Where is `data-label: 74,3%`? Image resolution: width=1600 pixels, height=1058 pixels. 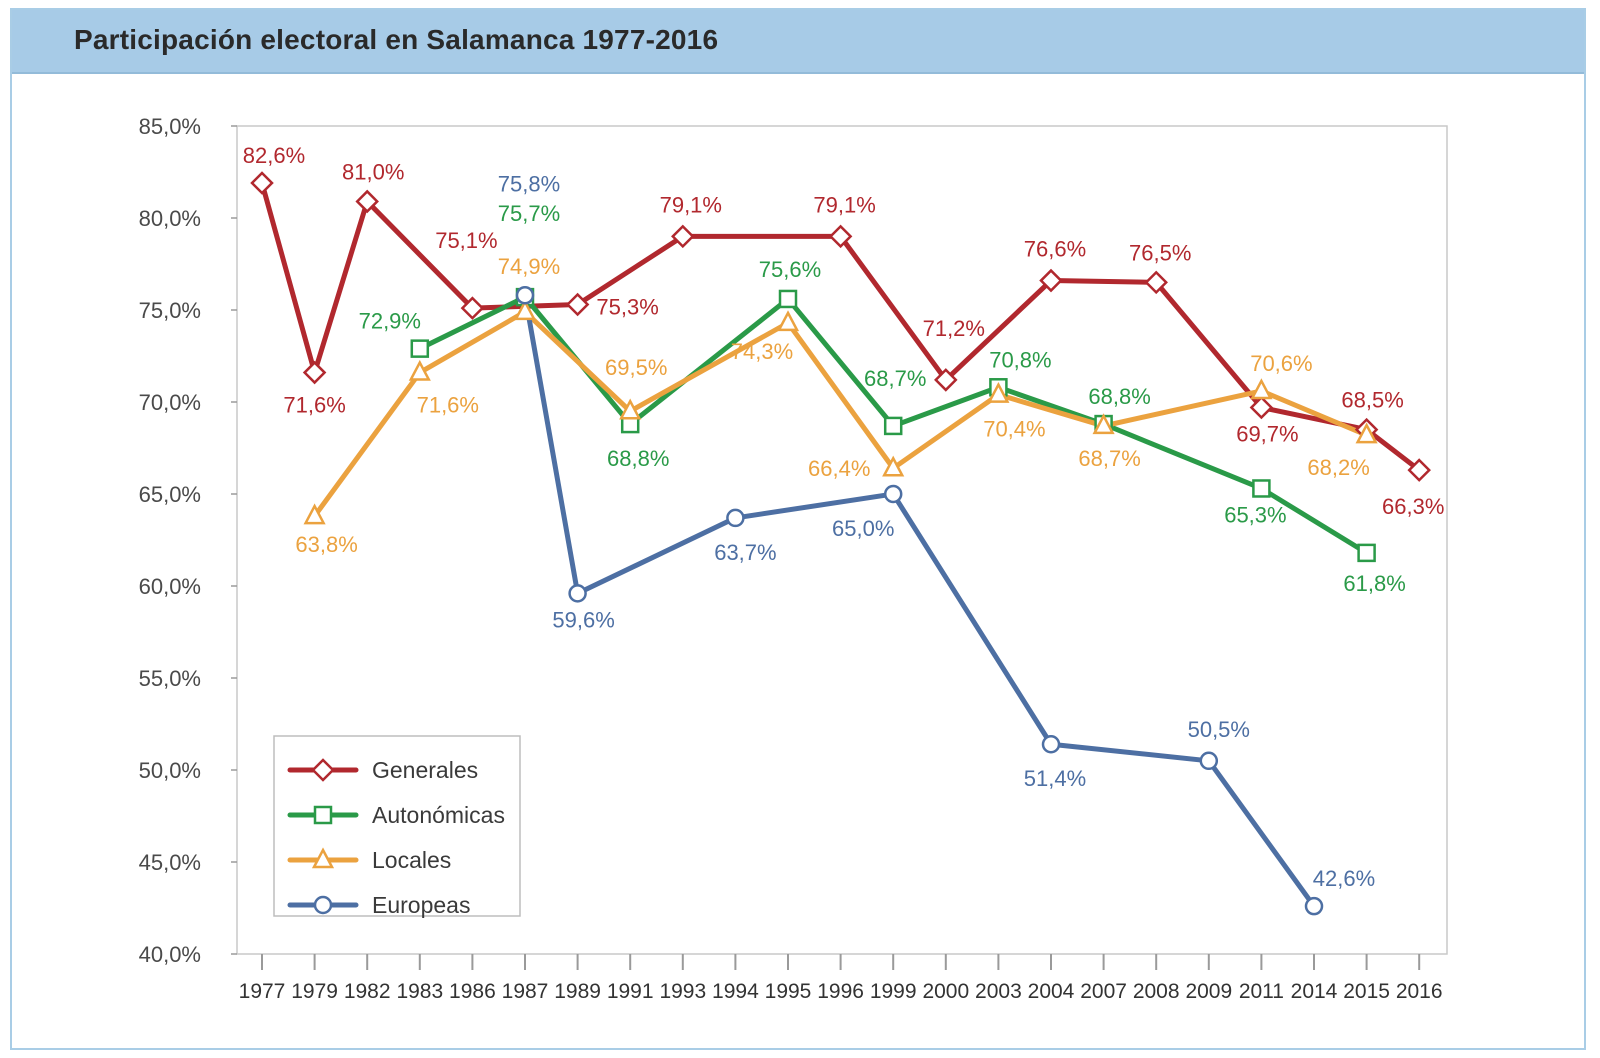 data-label: 74,3% is located at coordinates (762, 351).